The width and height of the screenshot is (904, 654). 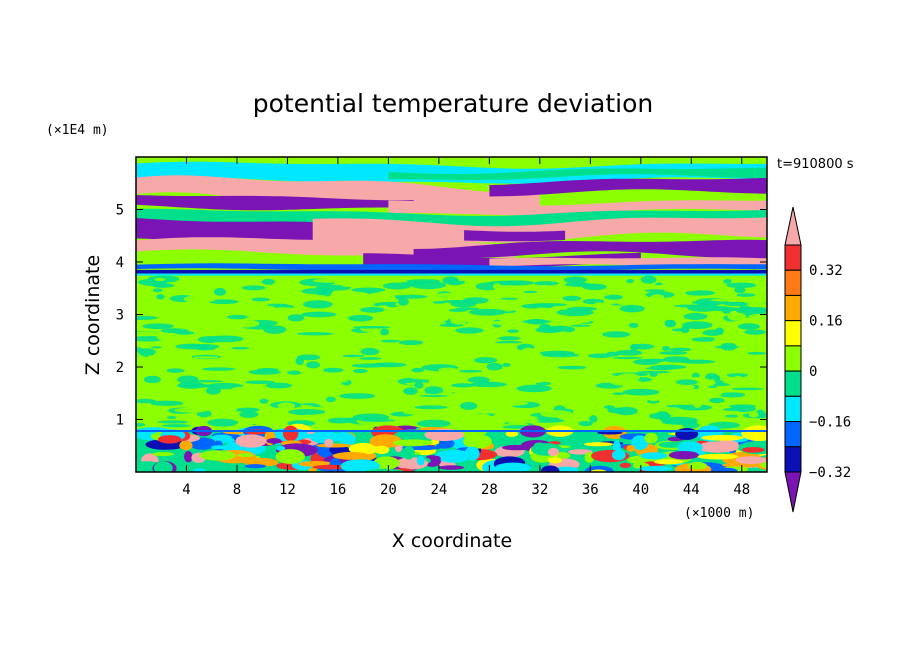 I want to click on x-tick-label: 12, so click(x=287, y=490).